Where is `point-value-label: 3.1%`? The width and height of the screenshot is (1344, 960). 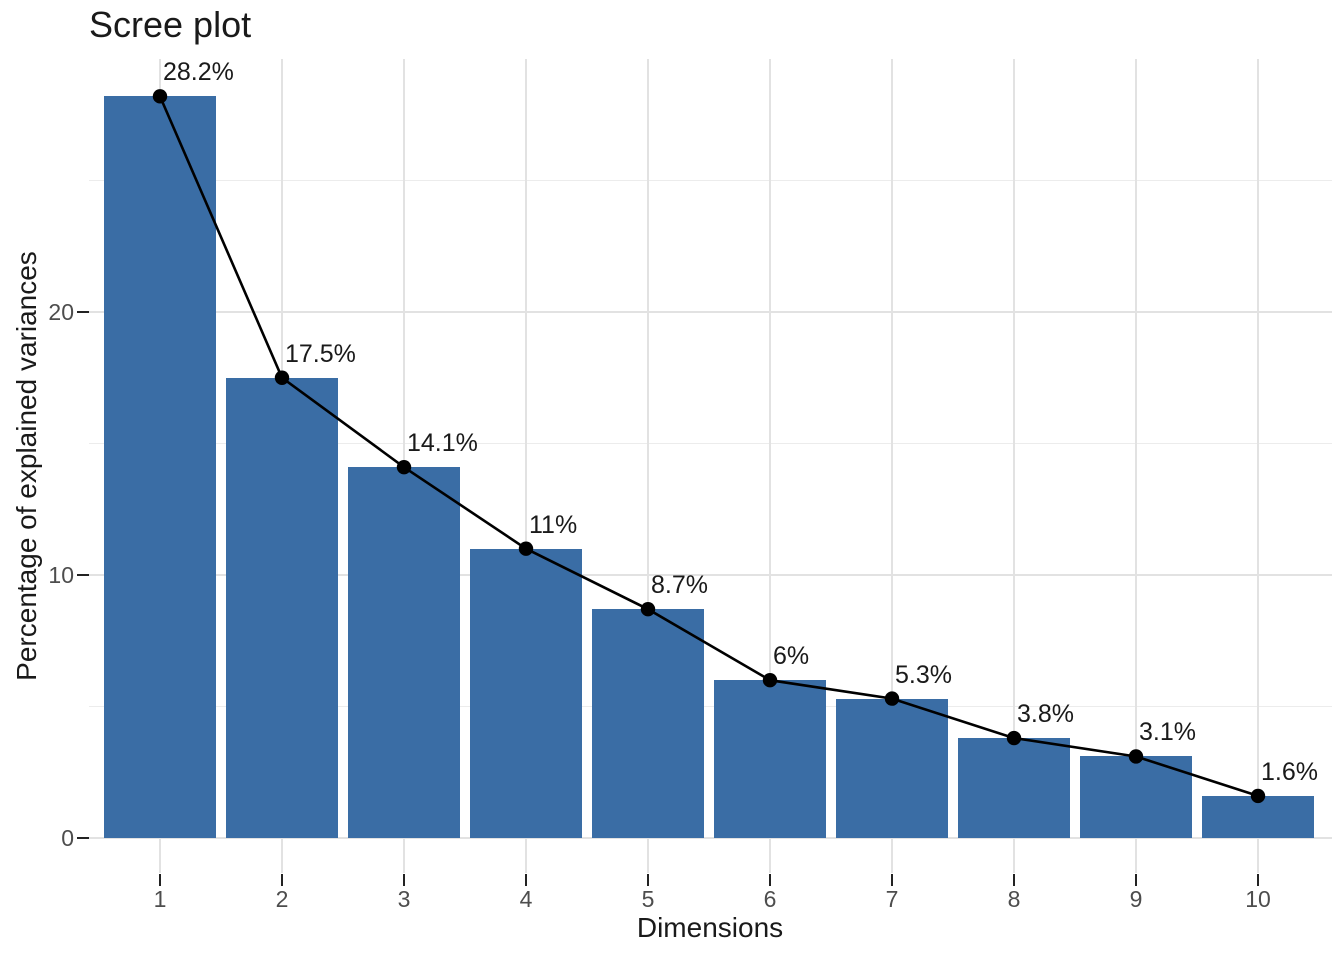 point-value-label: 3.1% is located at coordinates (1167, 732).